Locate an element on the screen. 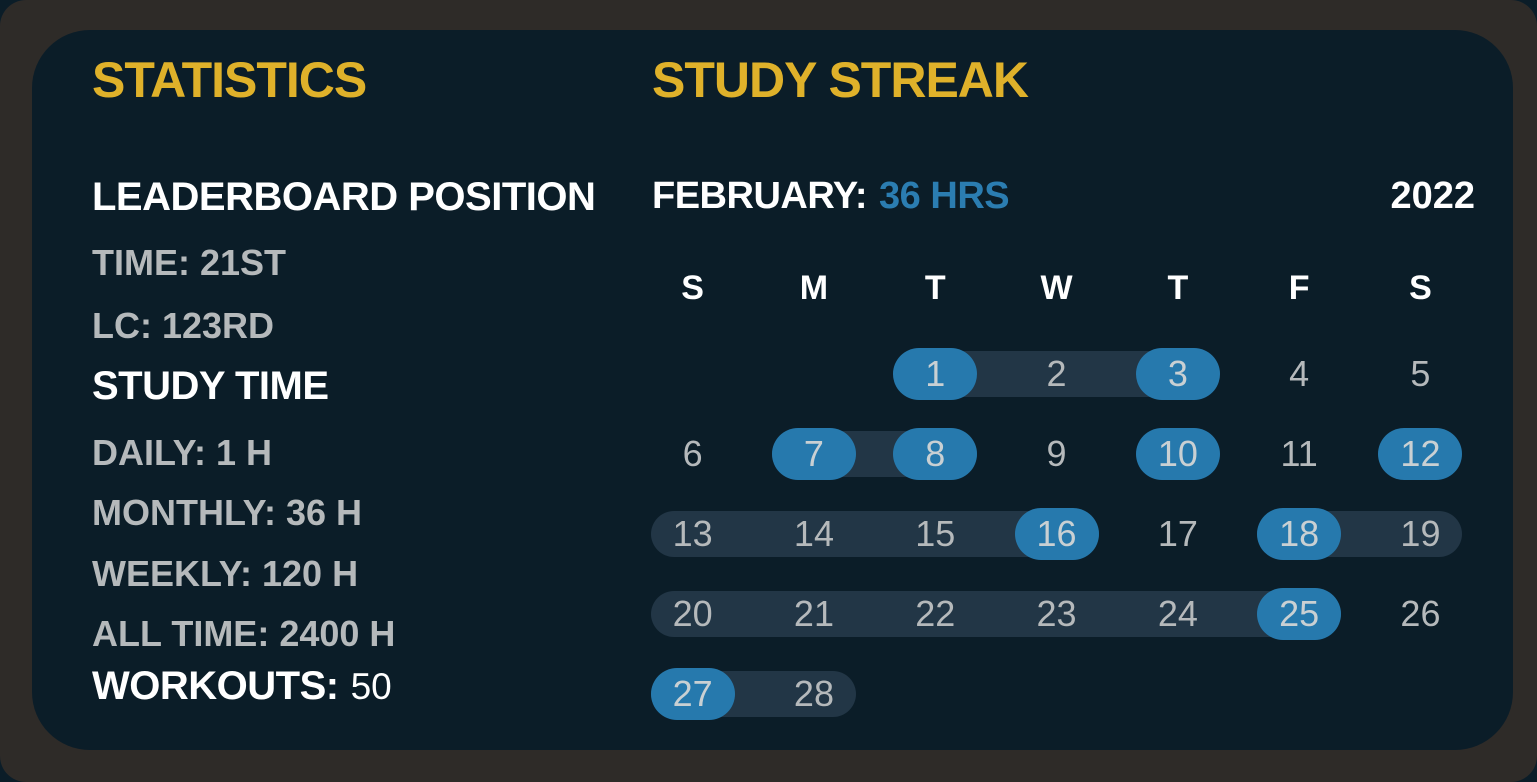  study-streak-title: STUDY STREAK is located at coordinates (840, 80).